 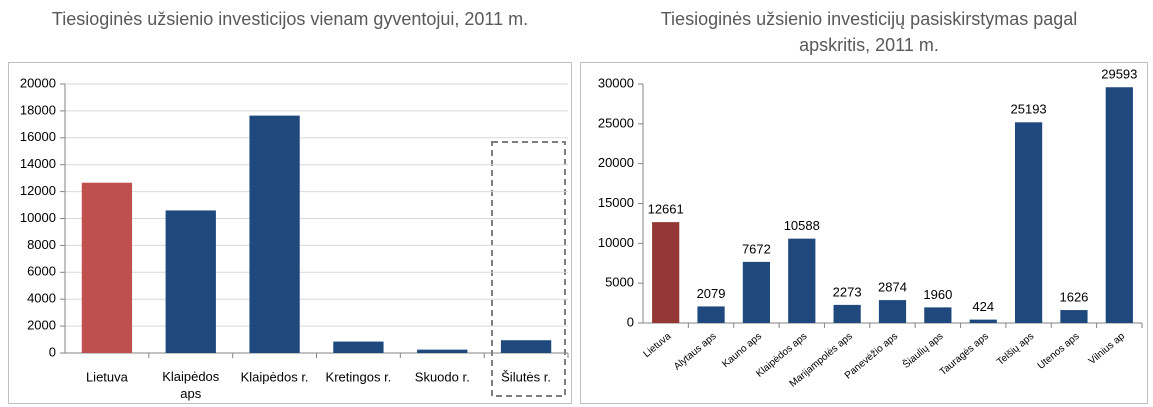 What do you see at coordinates (756, 248) in the screenshot?
I see `data-label: 7672` at bounding box center [756, 248].